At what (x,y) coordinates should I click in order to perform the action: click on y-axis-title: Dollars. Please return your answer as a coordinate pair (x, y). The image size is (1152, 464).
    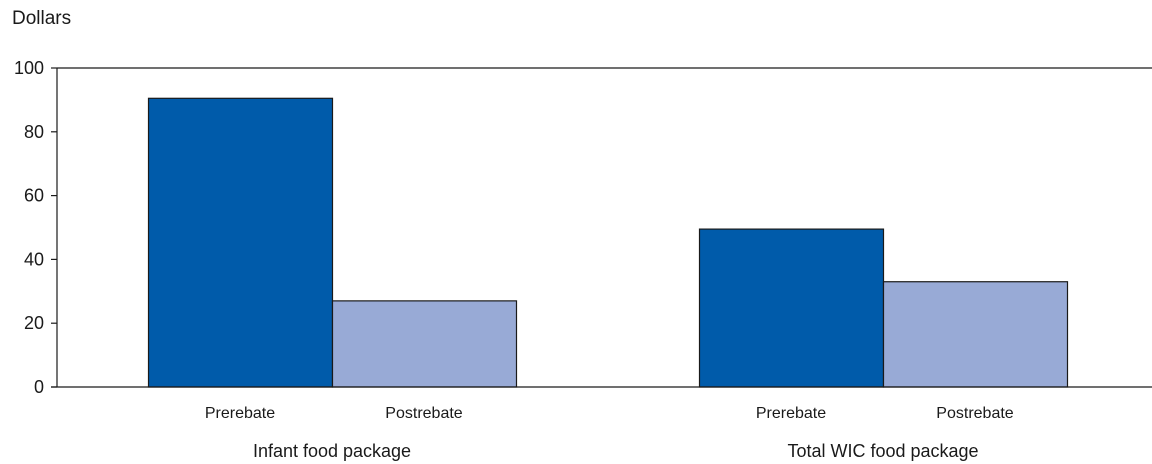
    Looking at the image, I should click on (41, 18).